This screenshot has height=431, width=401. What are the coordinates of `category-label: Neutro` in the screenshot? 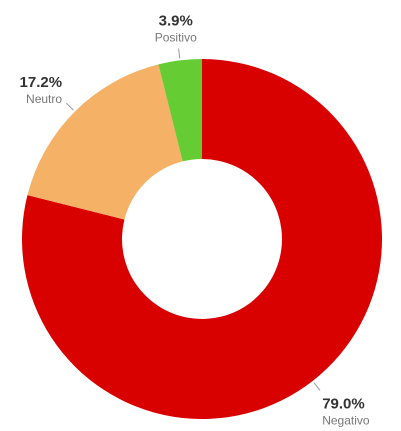 It's located at (44, 99).